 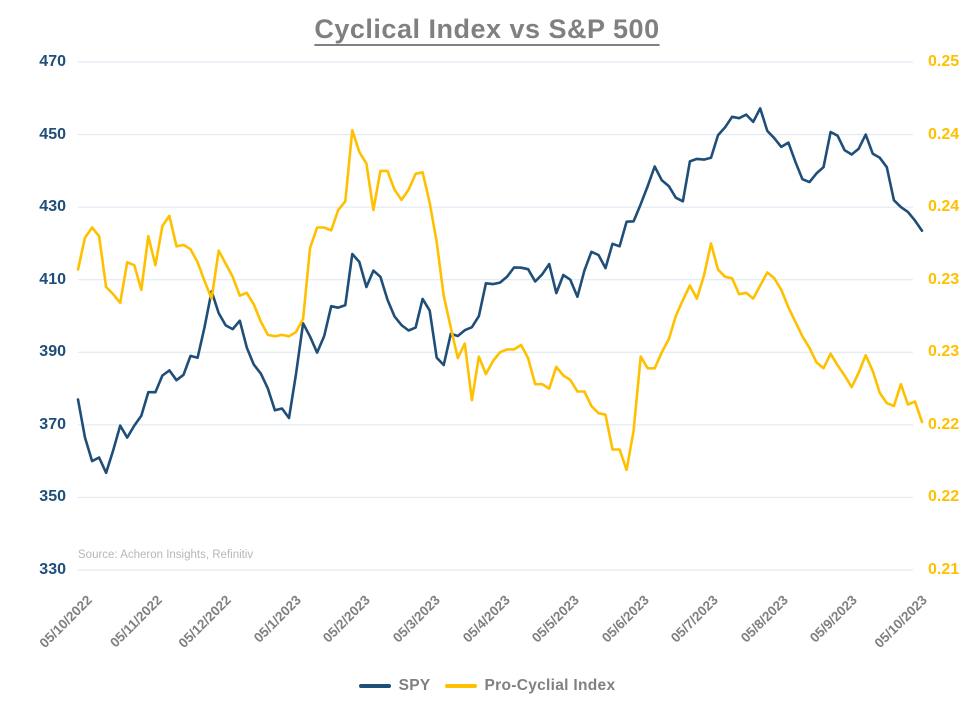 What do you see at coordinates (374, 686) in the screenshot?
I see `spy-line-swatch` at bounding box center [374, 686].